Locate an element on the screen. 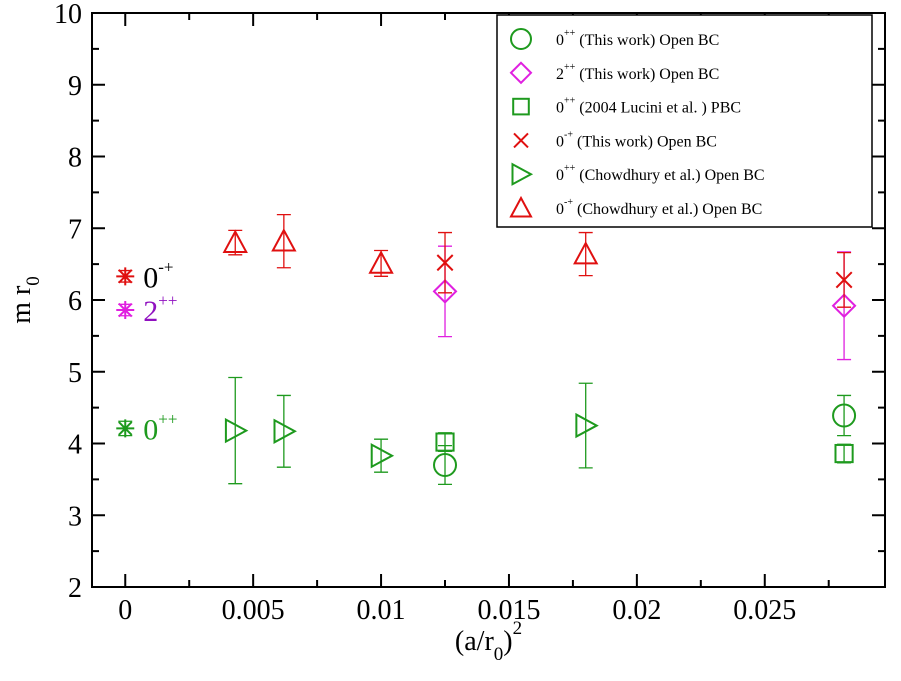 This screenshot has width=901, height=681. y-tick-label: 9 is located at coordinates (75, 86).